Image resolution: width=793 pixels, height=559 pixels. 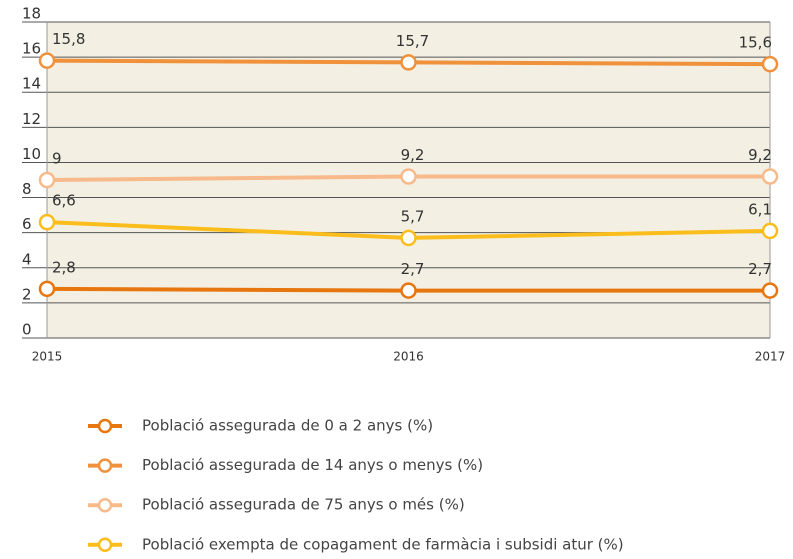 What do you see at coordinates (27, 294) in the screenshot?
I see `y-tick-label: 2` at bounding box center [27, 294].